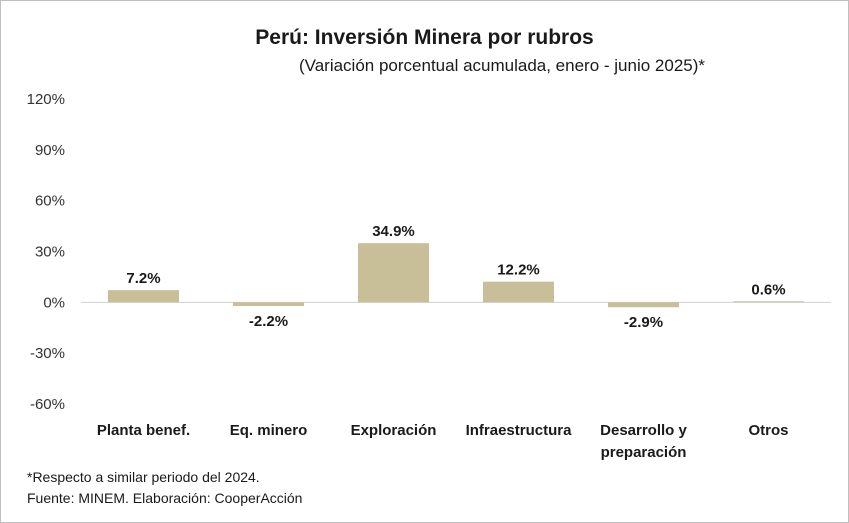 The image size is (849, 523). What do you see at coordinates (143, 477) in the screenshot?
I see `footnote-note: *Respecto a similar periodo del 2024.` at bounding box center [143, 477].